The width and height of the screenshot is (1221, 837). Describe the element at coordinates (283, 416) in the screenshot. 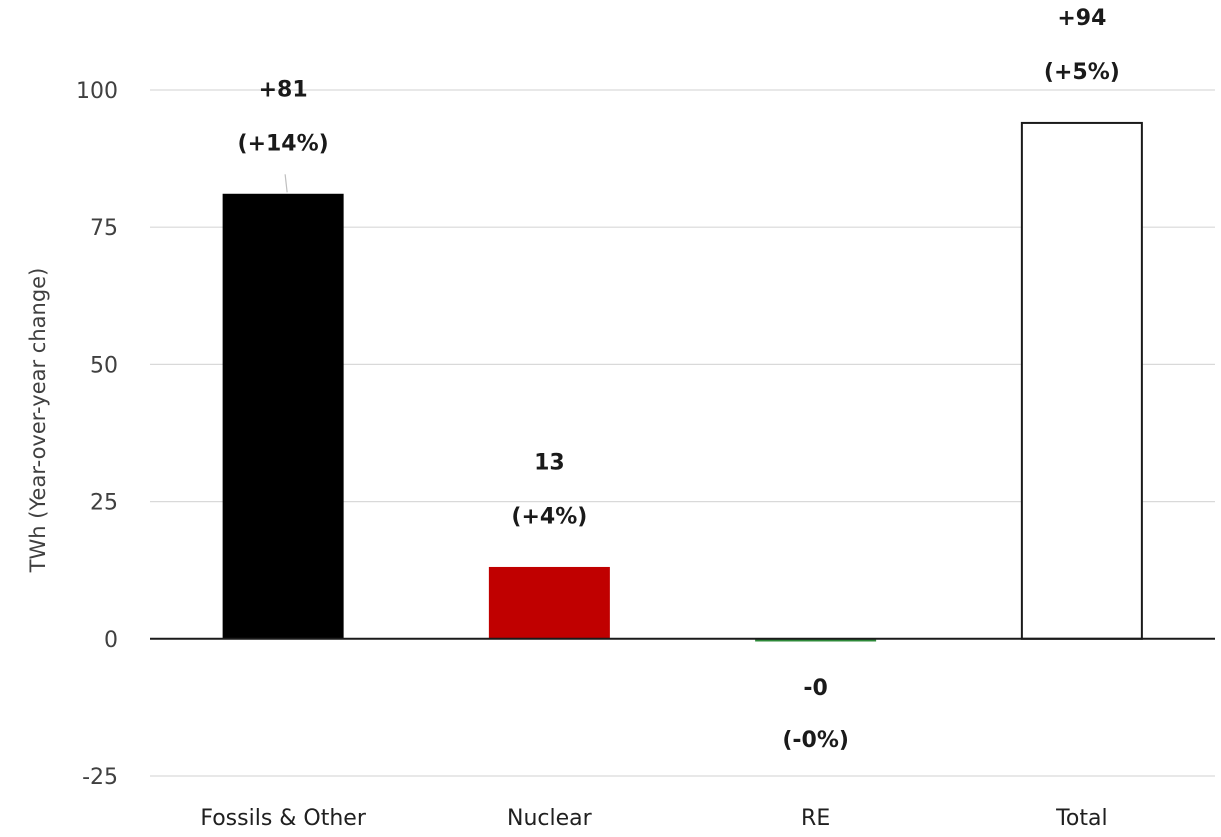

I see `bar-fossils-other` at that location.